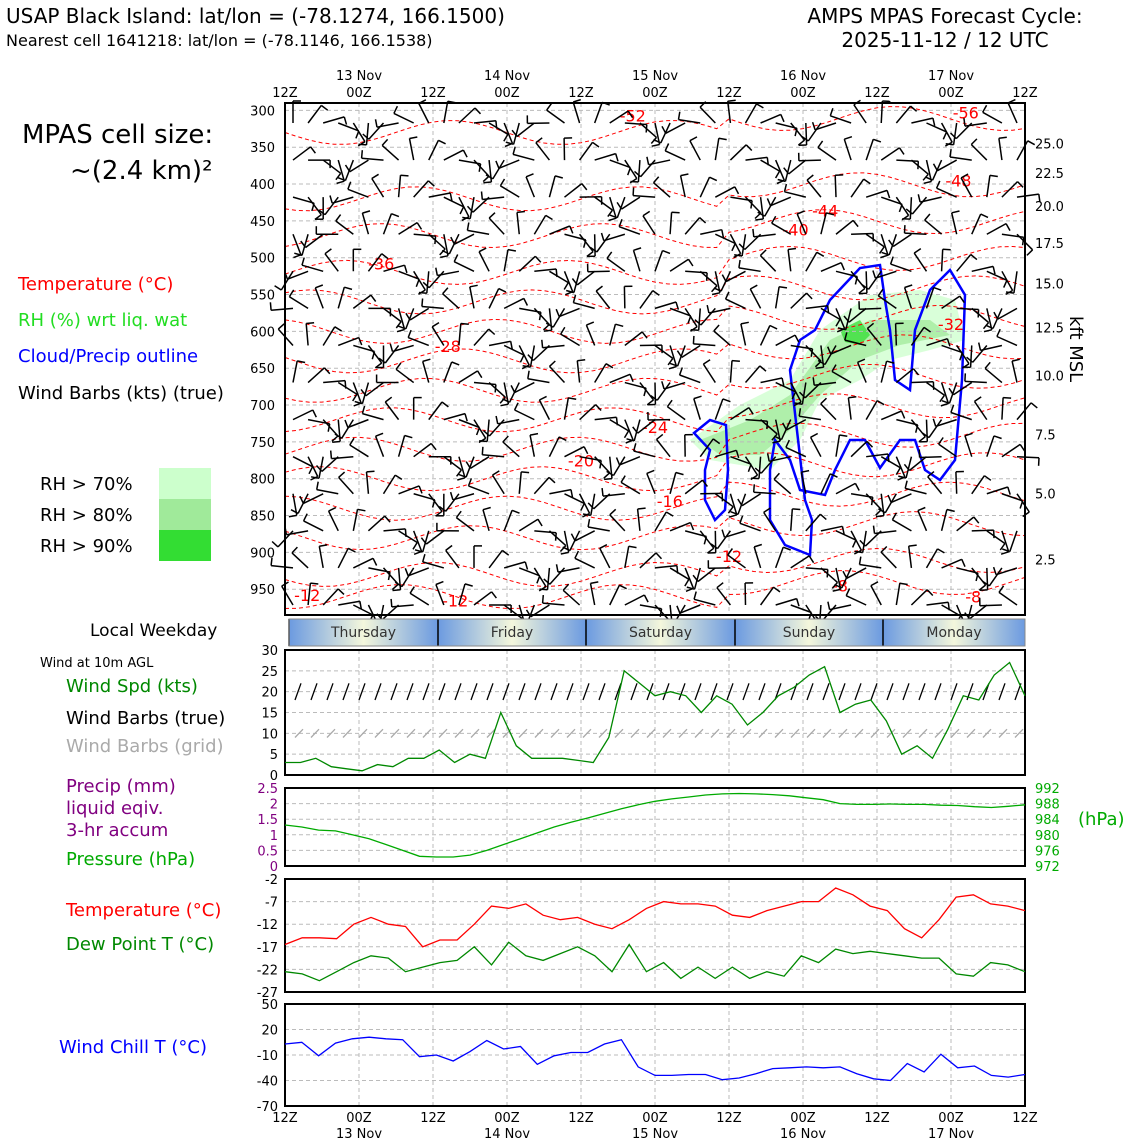  I want to click on top-time-tick: 12Z, so click(729, 93).